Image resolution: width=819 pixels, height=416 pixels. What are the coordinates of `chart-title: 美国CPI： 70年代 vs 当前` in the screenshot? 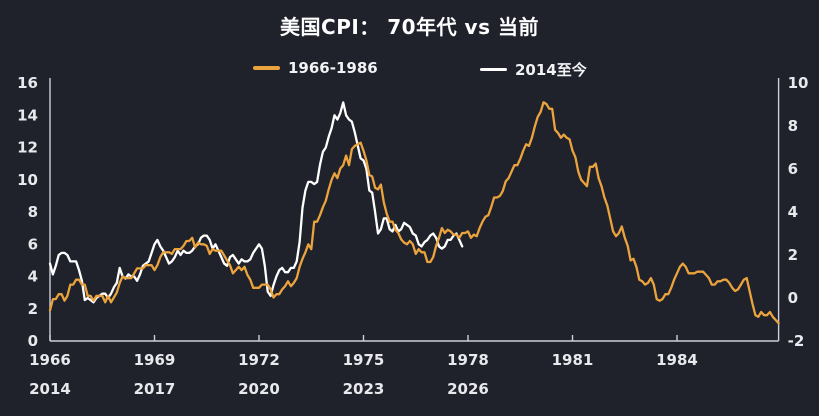 It's located at (409, 27).